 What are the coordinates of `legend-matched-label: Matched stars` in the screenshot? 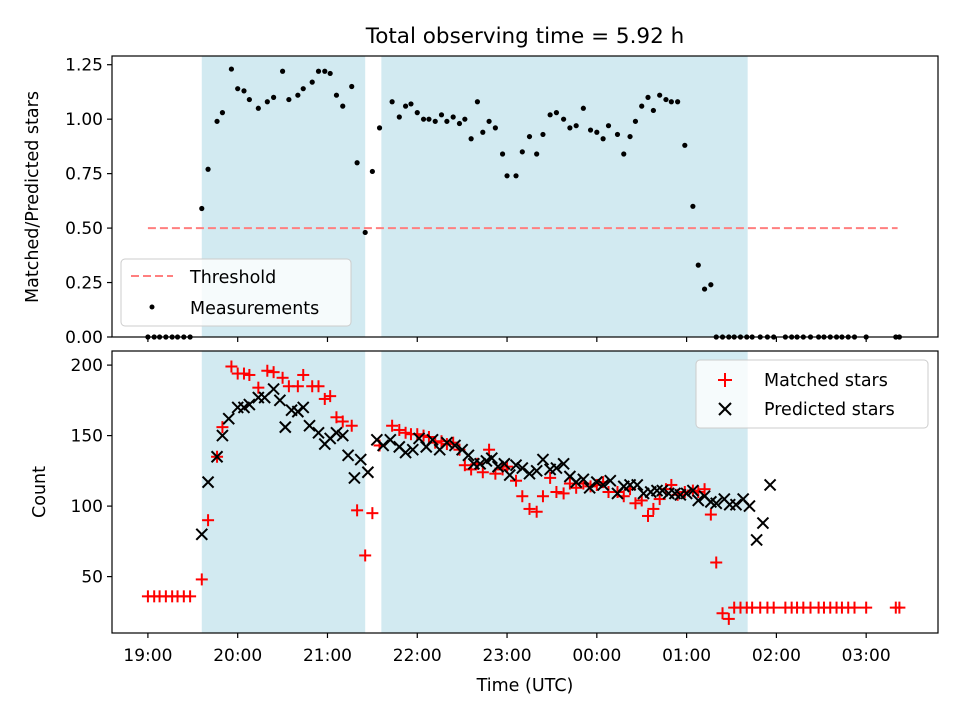 It's located at (826, 381).